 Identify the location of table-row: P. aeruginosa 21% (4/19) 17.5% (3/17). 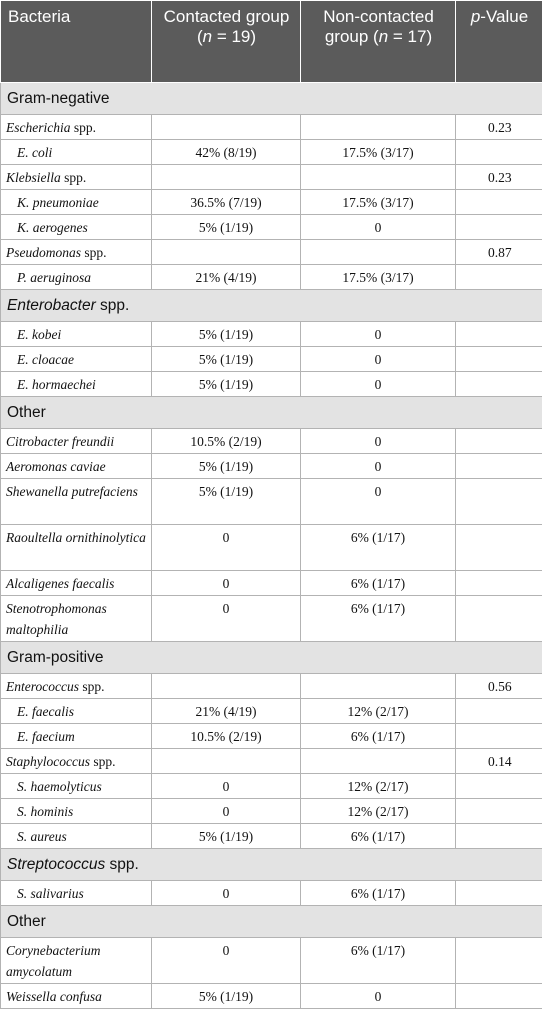
(271, 277).